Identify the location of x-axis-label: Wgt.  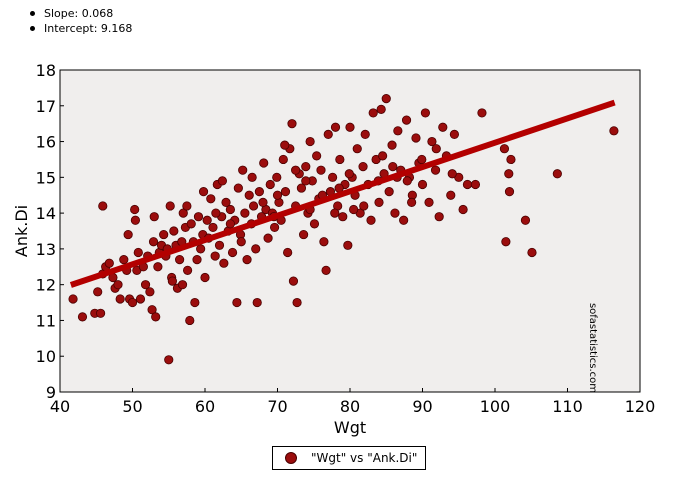
(350, 427).